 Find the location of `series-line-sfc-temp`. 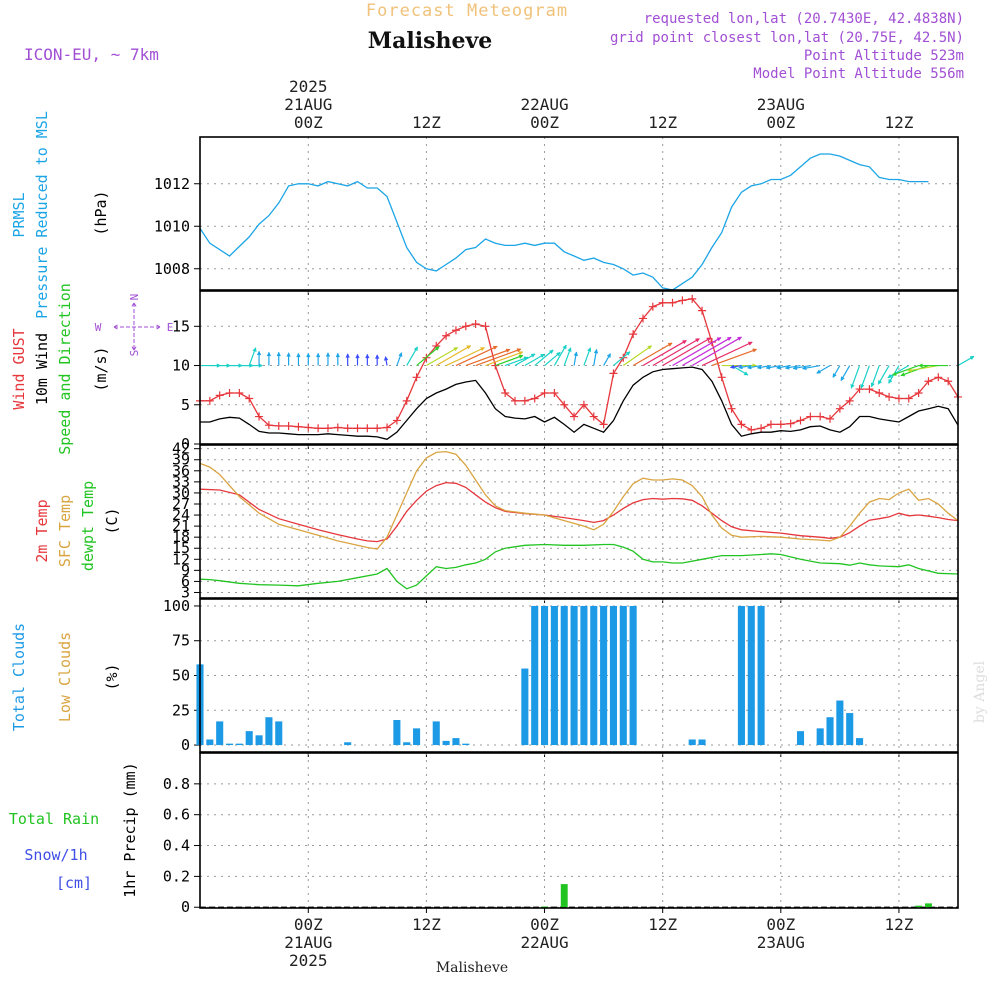

series-line-sfc-temp is located at coordinates (579, 500).